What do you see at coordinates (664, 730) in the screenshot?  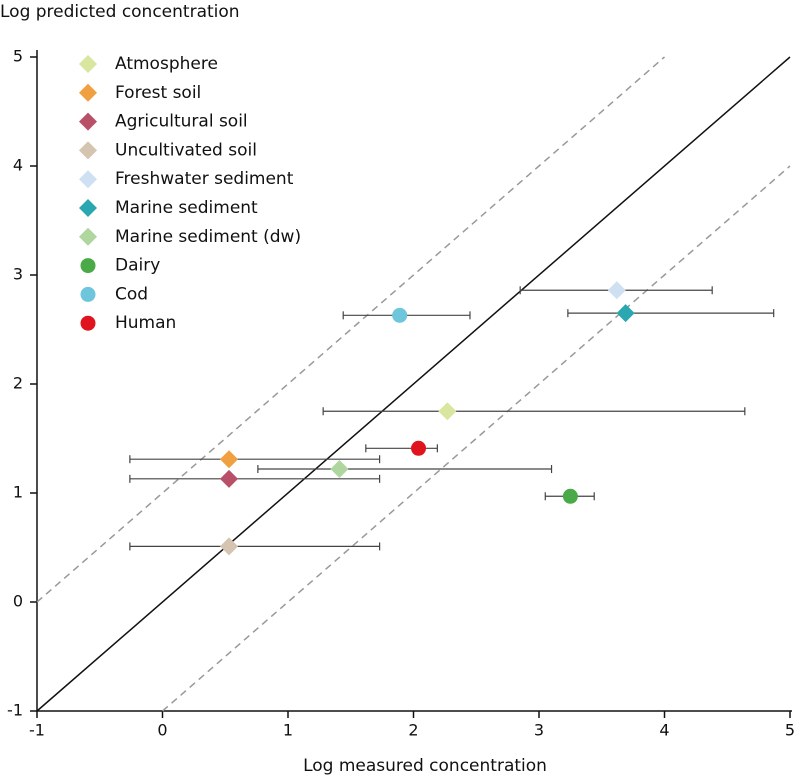 I see `x-tick-label: 4` at bounding box center [664, 730].